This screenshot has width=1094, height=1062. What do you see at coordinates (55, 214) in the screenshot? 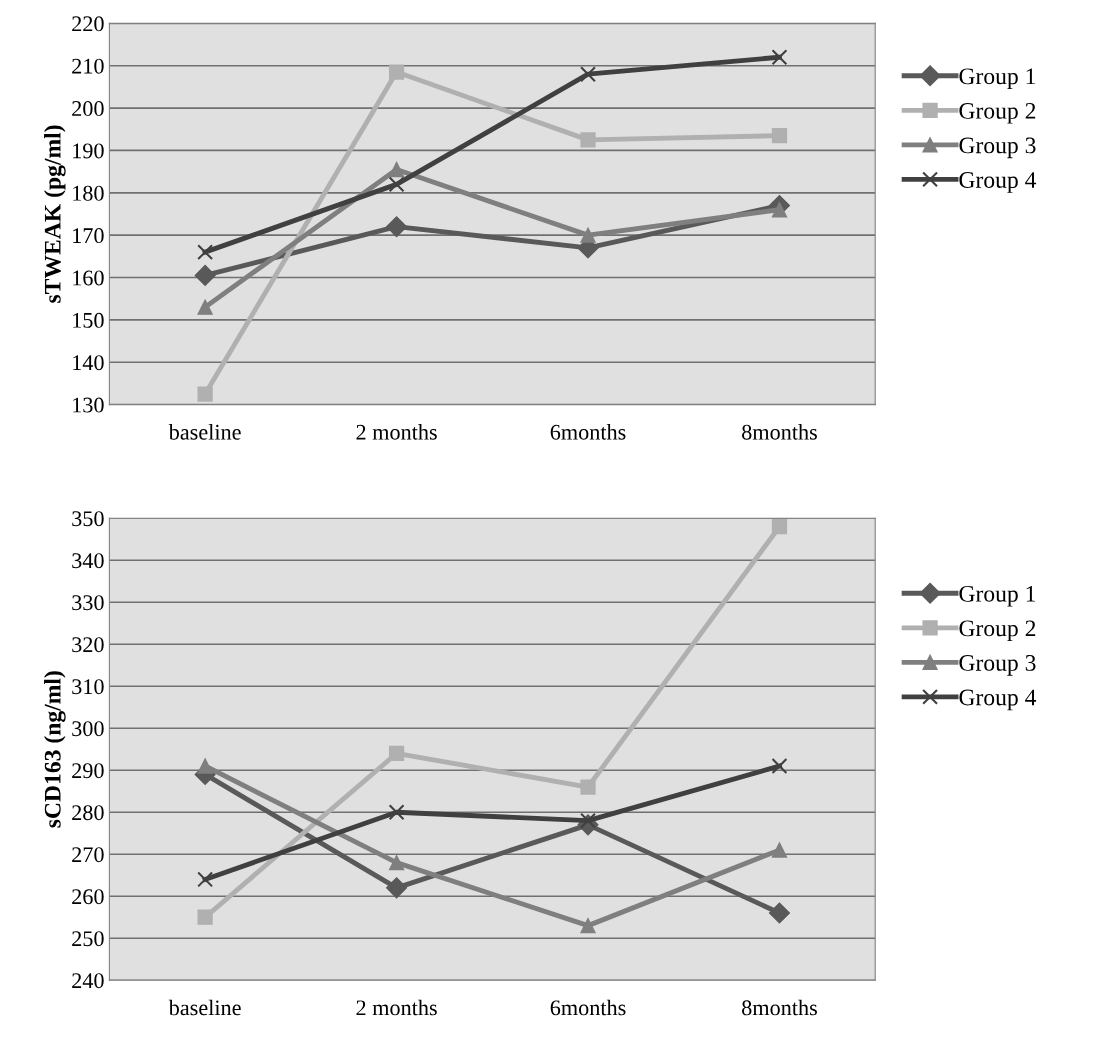
I see `y-axis-title: sTWEAK (pg/ml)` at bounding box center [55, 214].